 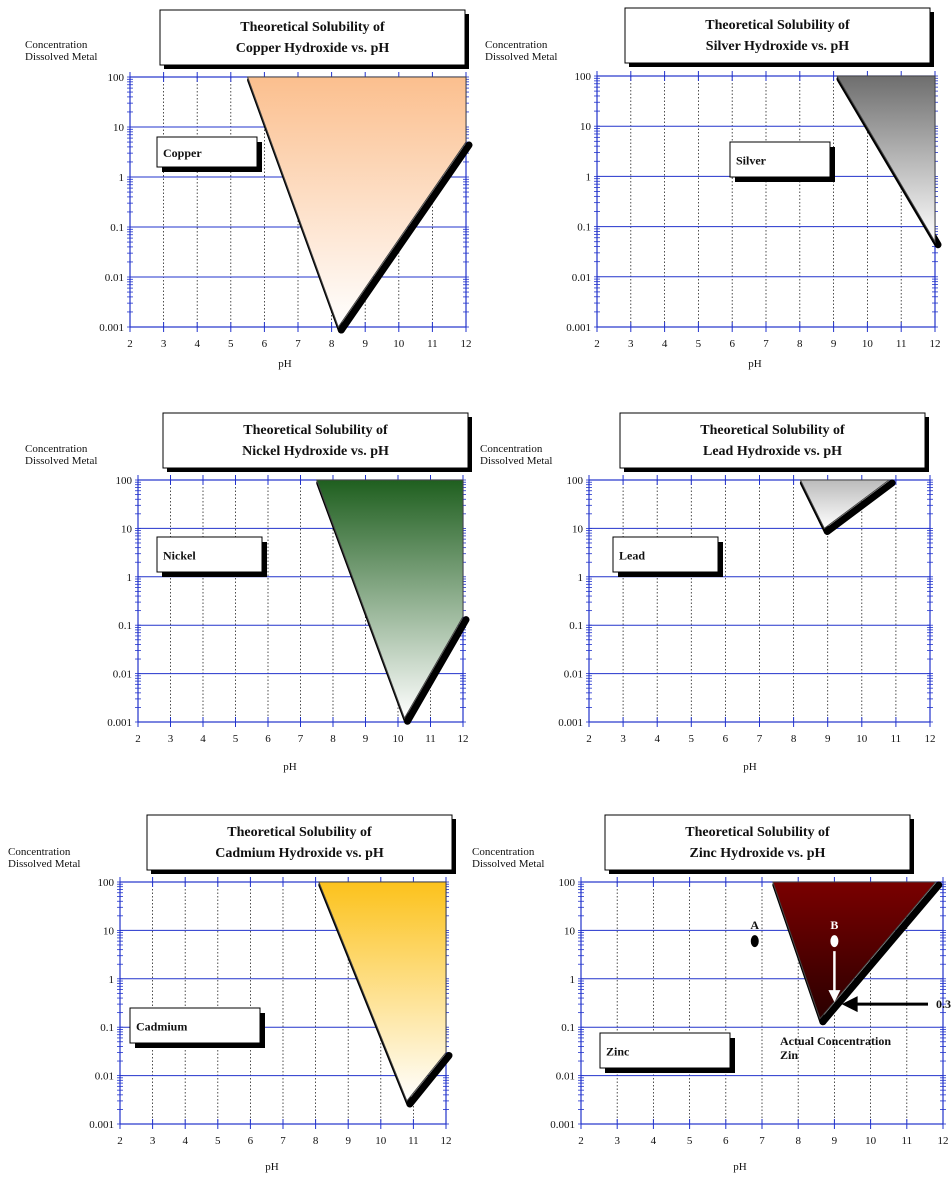 I want to click on chart-title: Theoretical Solubility of, so click(x=312, y=27).